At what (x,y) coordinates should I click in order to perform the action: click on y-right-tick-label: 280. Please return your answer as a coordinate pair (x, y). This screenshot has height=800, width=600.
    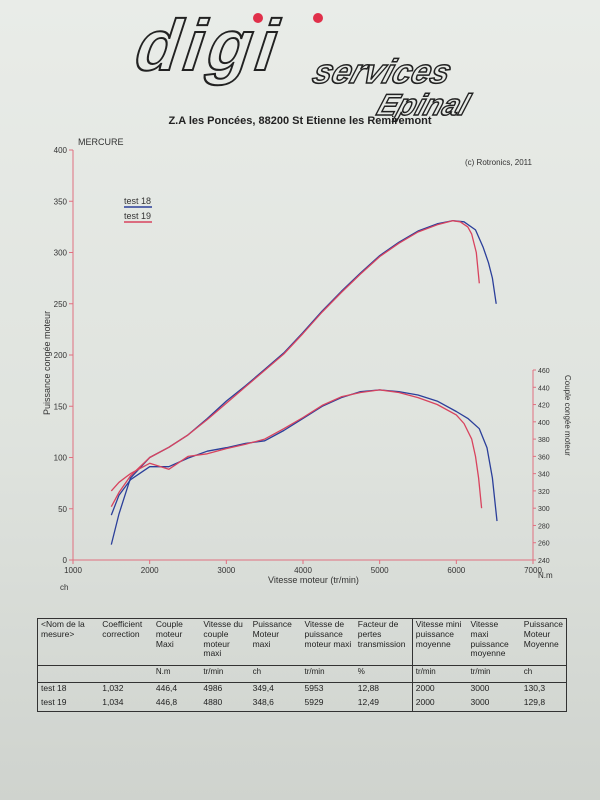
    Looking at the image, I should click on (544, 526).